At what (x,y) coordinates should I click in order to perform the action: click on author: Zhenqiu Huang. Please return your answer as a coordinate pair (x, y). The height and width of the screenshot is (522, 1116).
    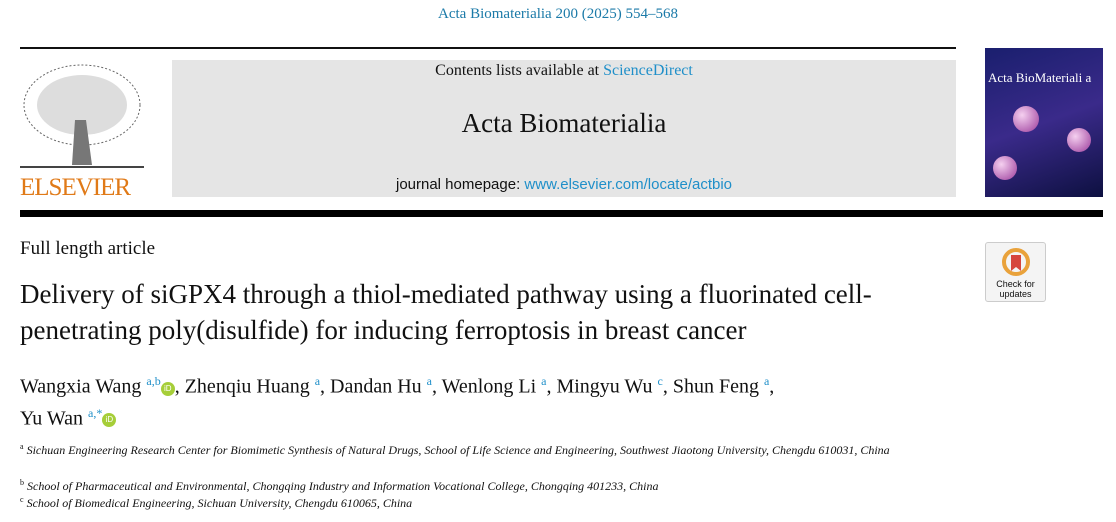
    Looking at the image, I should click on (247, 386).